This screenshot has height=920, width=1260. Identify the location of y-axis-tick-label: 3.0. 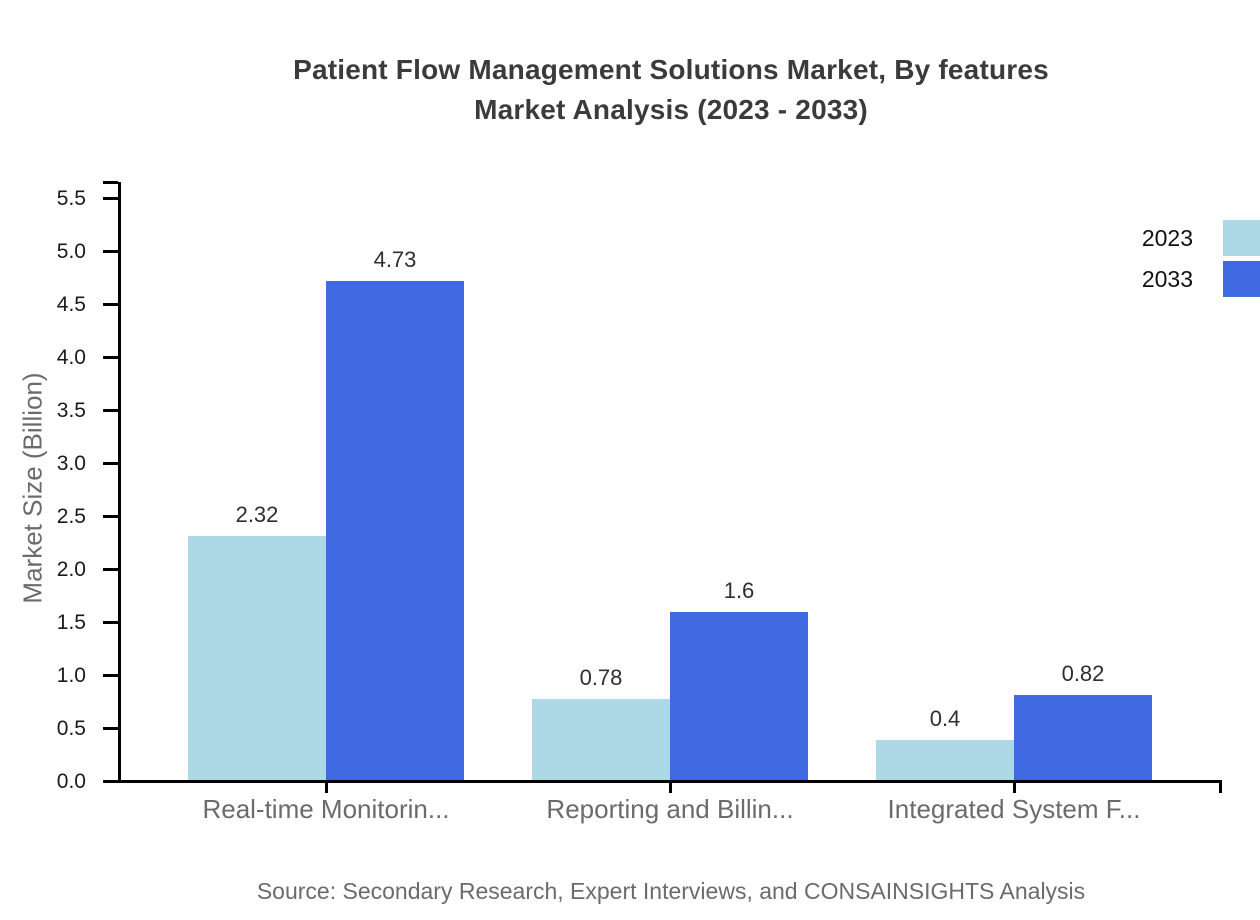
(71, 463).